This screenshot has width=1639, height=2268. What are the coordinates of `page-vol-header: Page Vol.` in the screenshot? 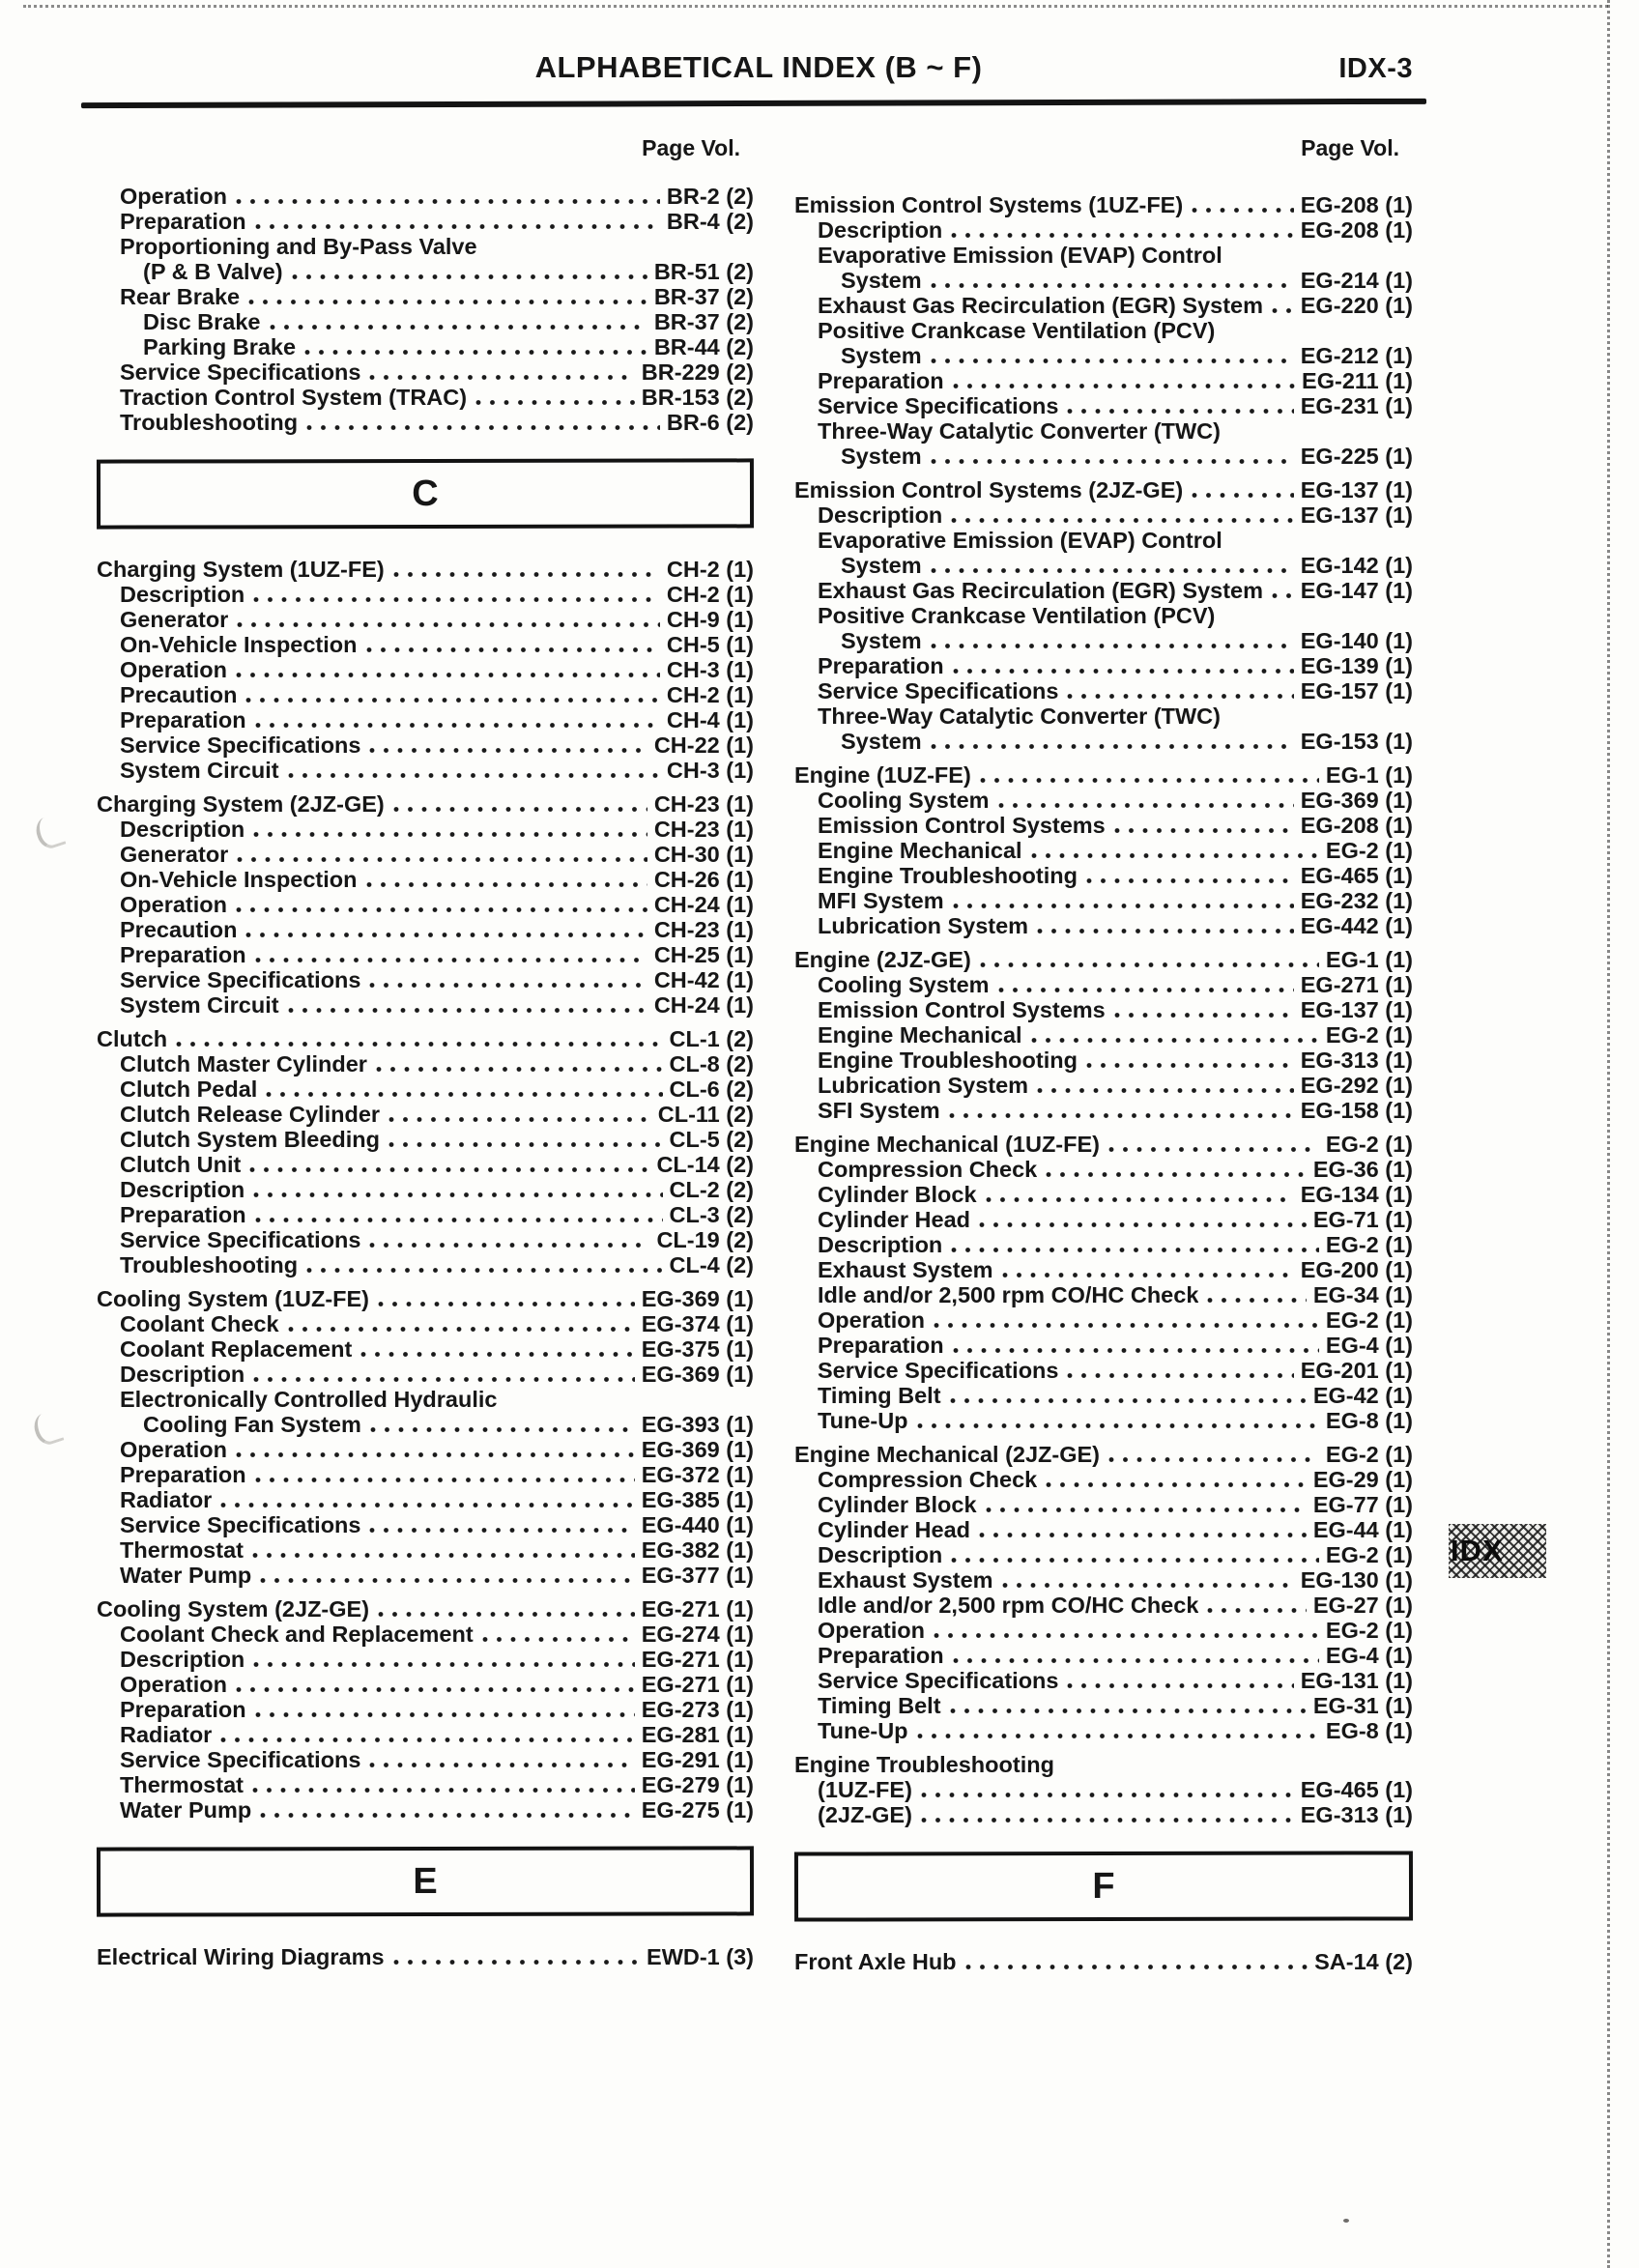 It's located at (691, 147).